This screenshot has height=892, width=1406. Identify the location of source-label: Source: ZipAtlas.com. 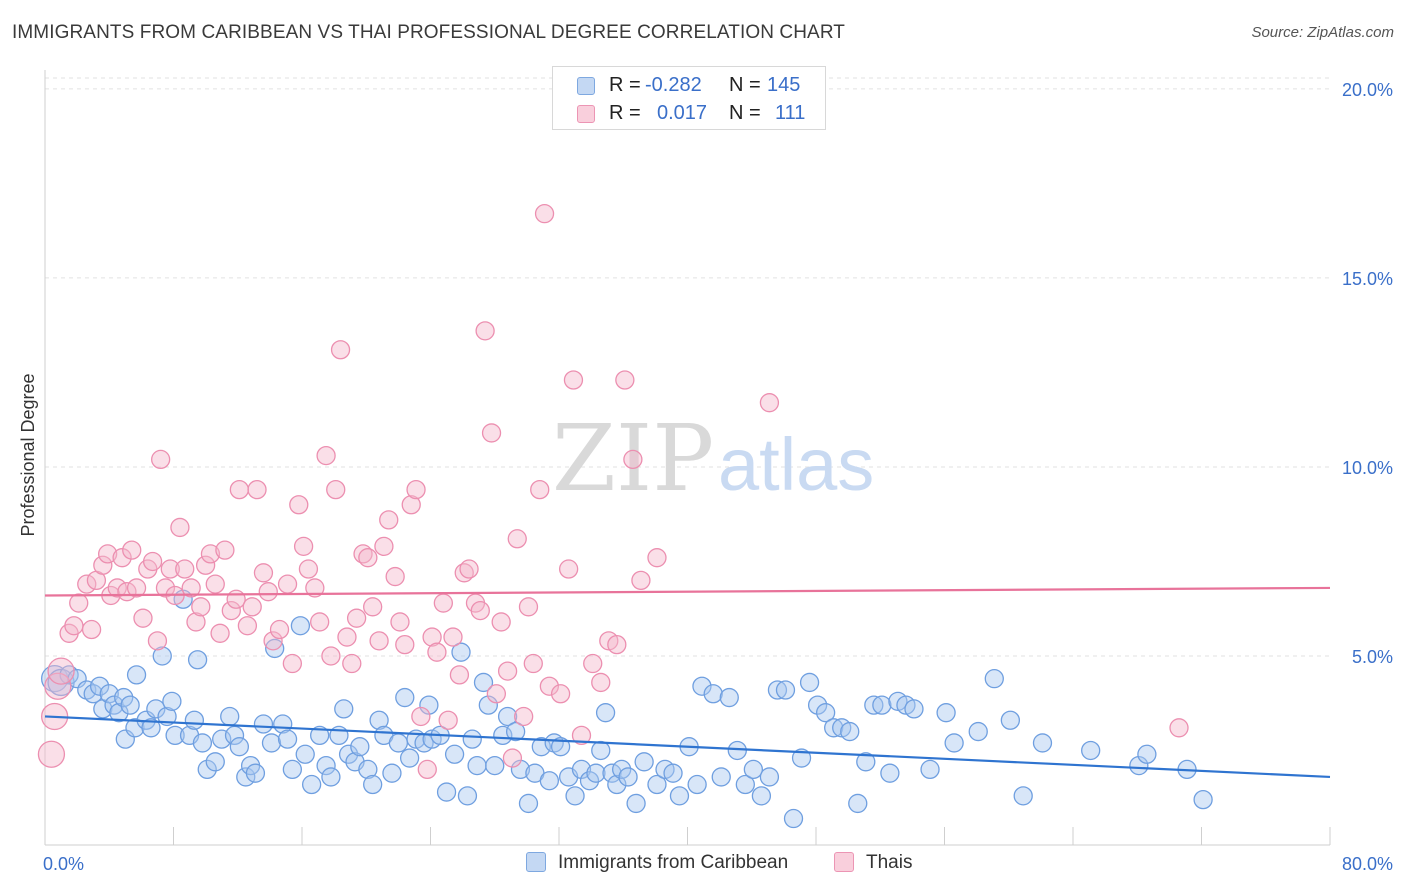
(1322, 32).